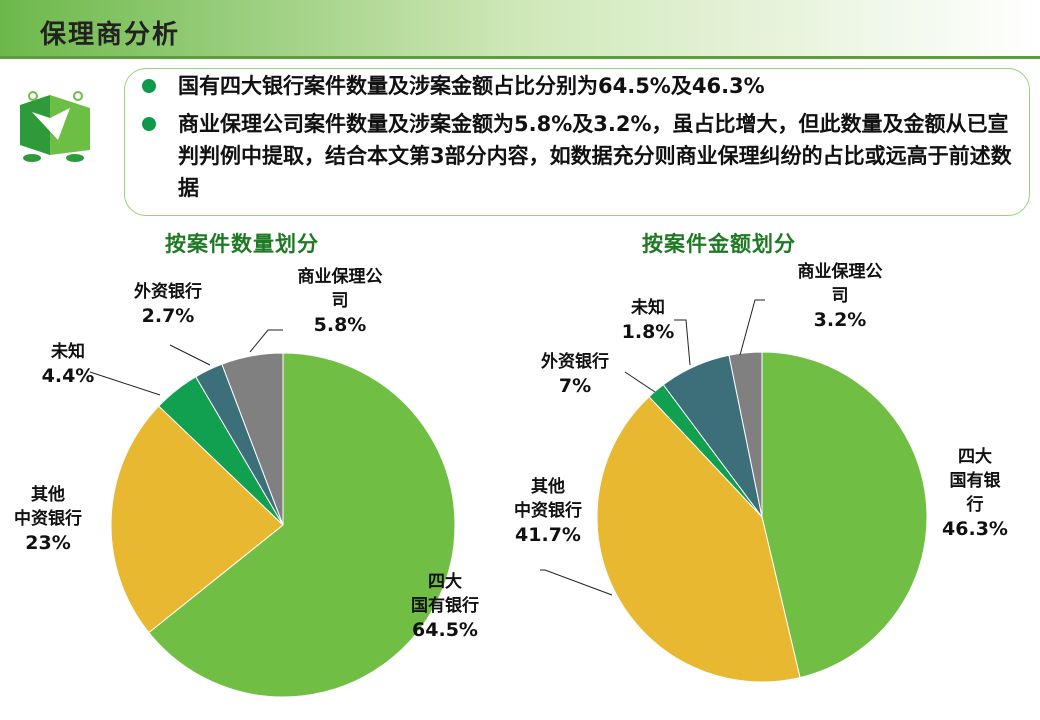 The image size is (1040, 720). I want to click on slice-label: 外资银行 2.7%, so click(168, 304).